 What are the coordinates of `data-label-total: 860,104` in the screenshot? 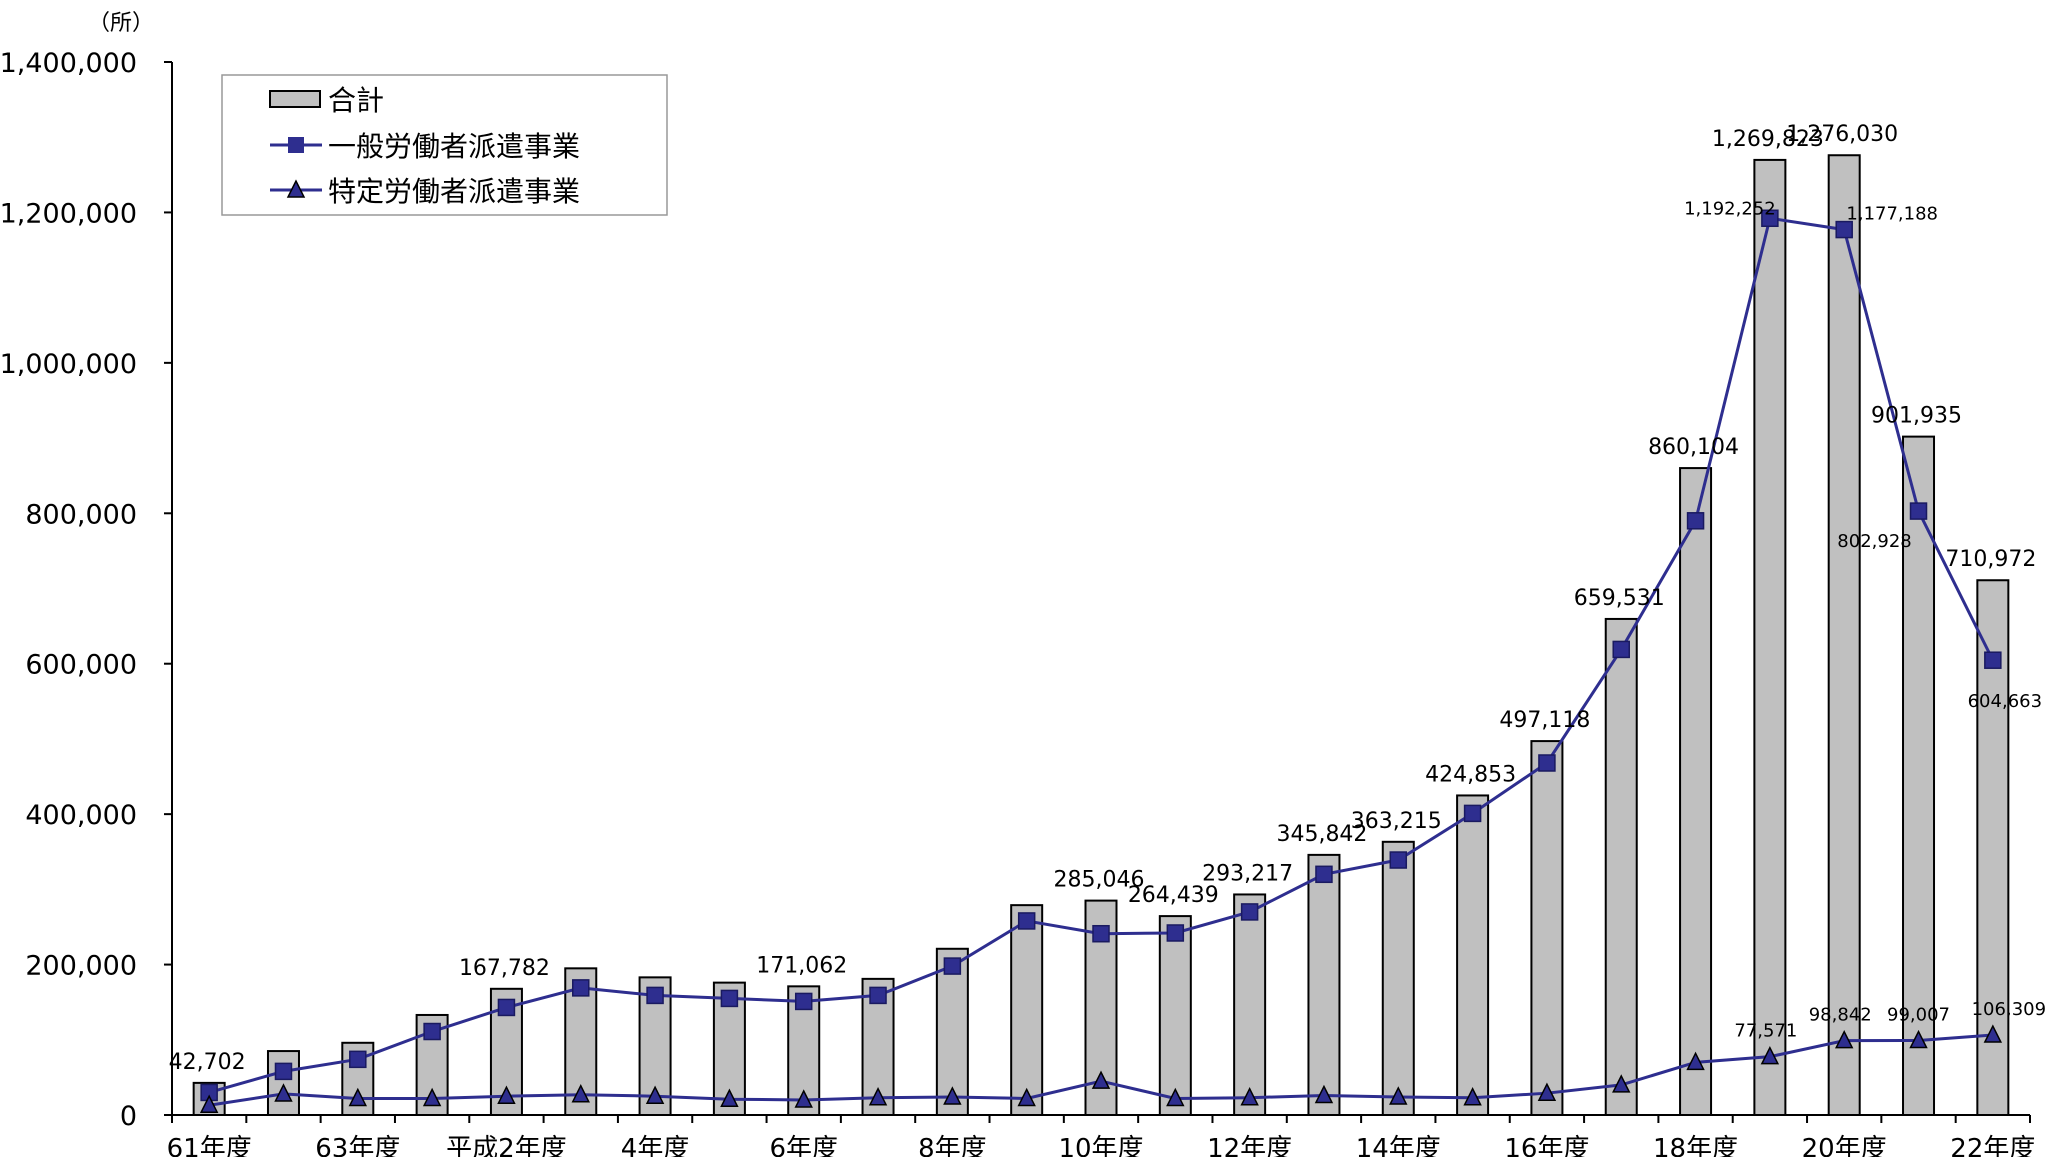 It's located at (1693, 447).